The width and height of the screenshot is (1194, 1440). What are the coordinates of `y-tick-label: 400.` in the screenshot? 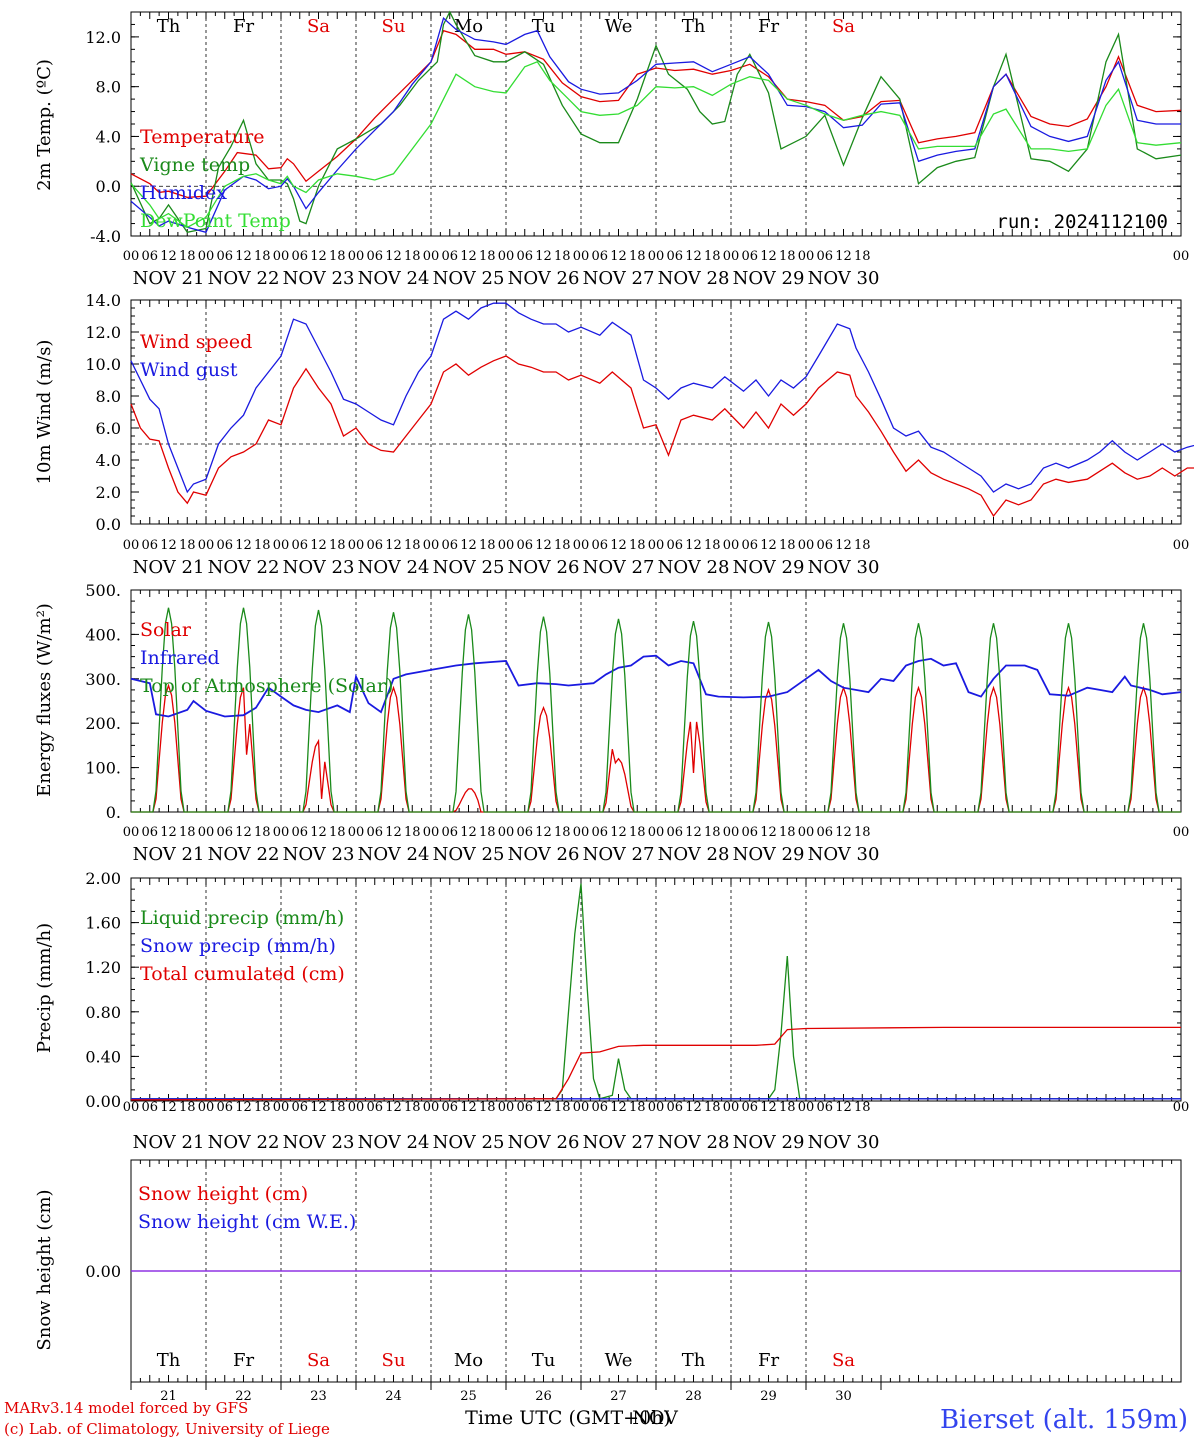 It's located at (103, 634).